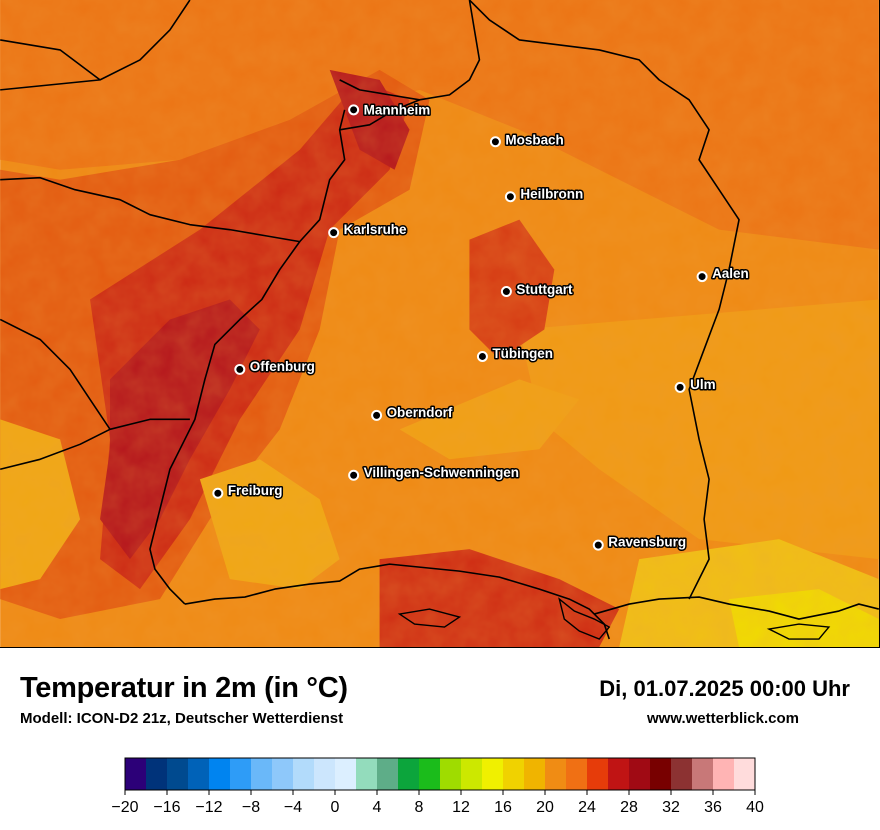 The height and width of the screenshot is (830, 880). I want to click on lakes, so click(614, 618).